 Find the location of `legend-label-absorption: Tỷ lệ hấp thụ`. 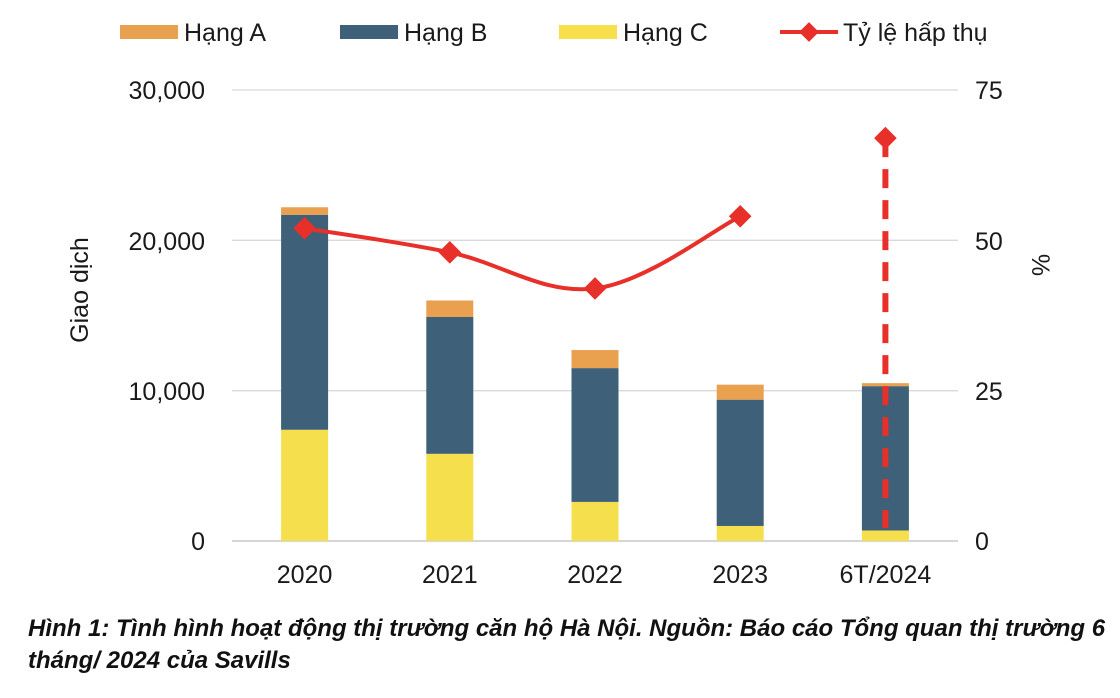

legend-label-absorption: Tỷ lệ hấp thụ is located at coordinates (915, 33).